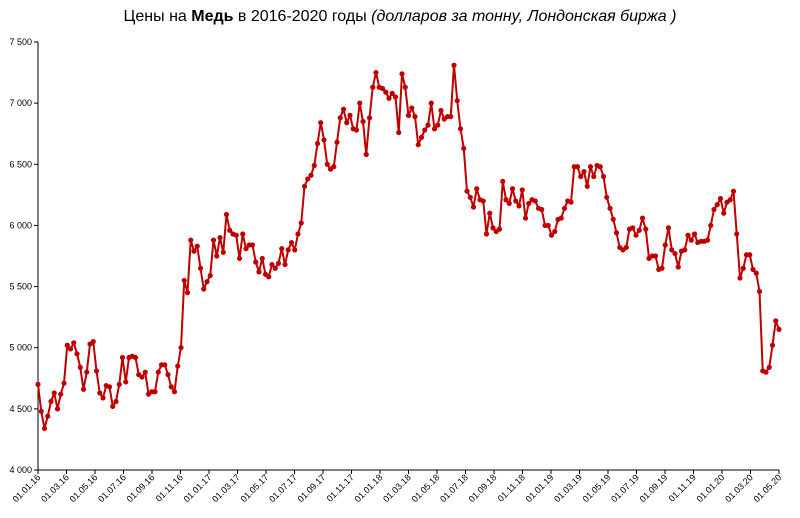 The image size is (800, 518). What do you see at coordinates (597, 488) in the screenshot?
I see `x-tick-label: 01.05.19` at bounding box center [597, 488].